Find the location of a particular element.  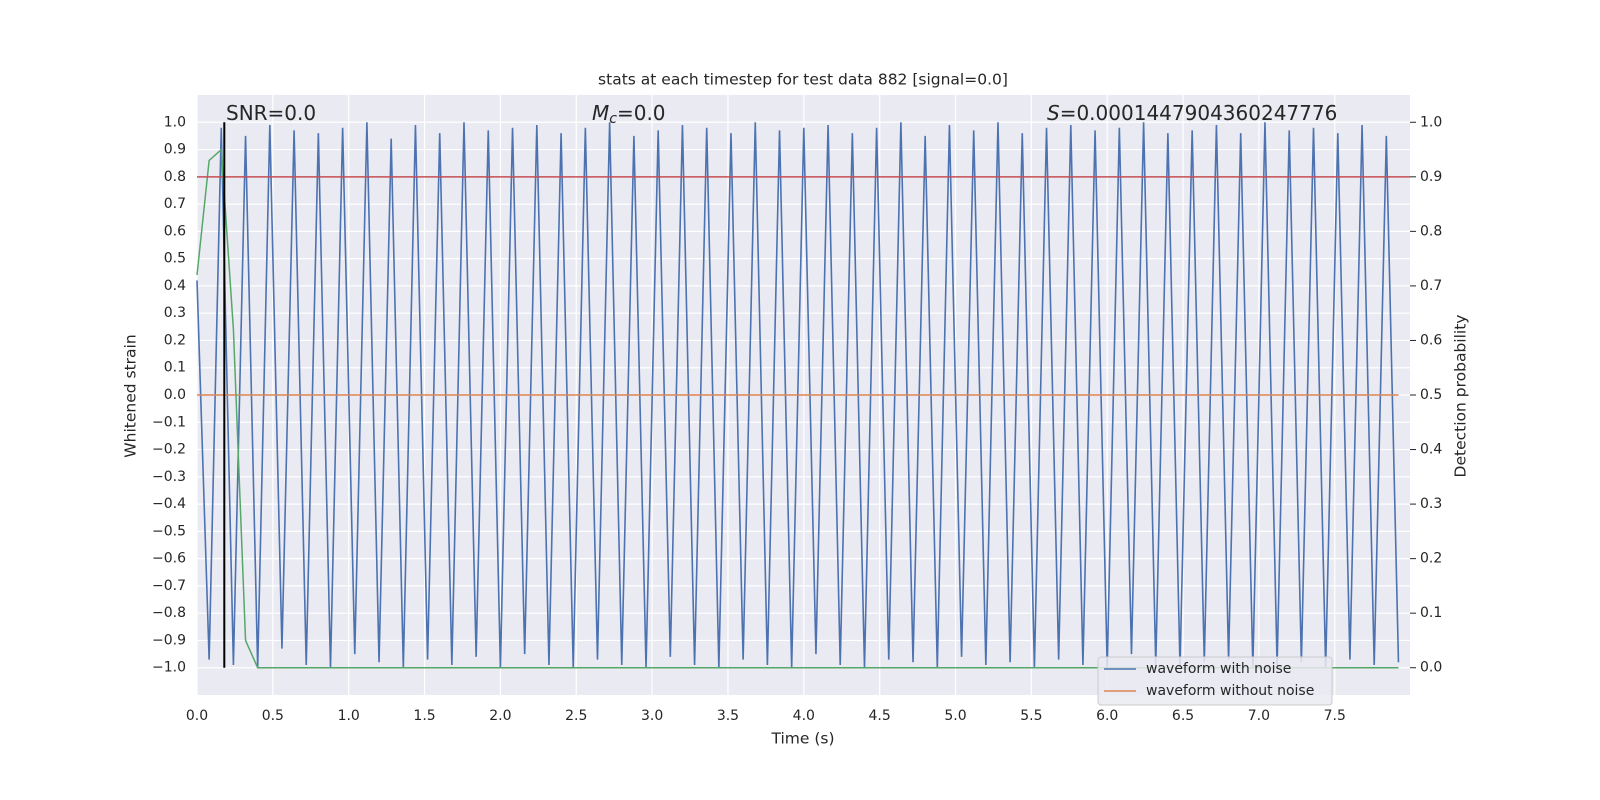

x-tick-label: 7.0 is located at coordinates (1259, 716).